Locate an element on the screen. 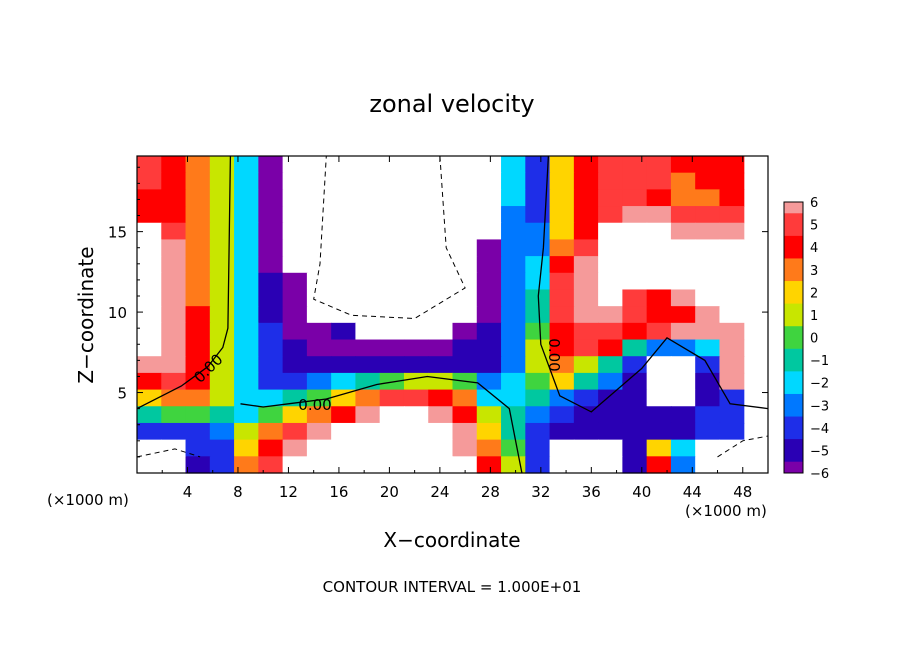  x-tick-label: 44 is located at coordinates (692, 492).